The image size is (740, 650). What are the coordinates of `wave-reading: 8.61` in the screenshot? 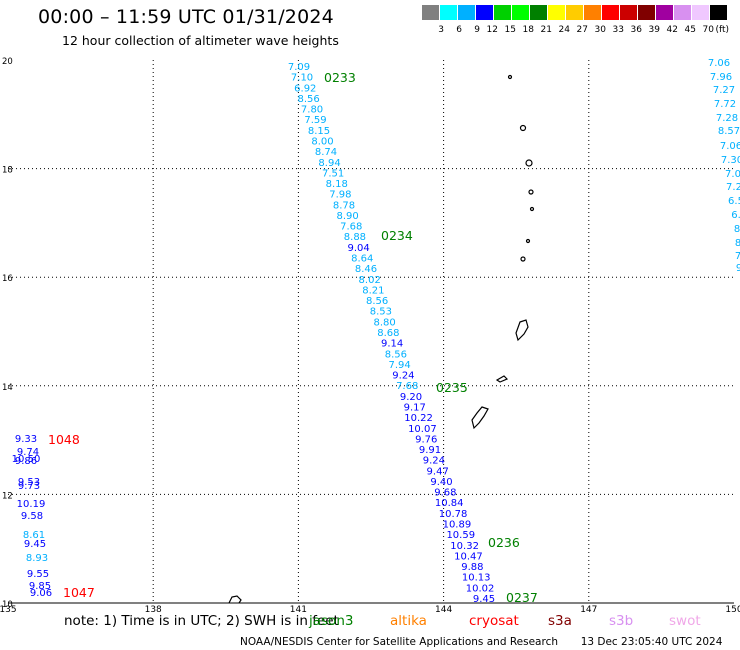 It's located at (34, 535).